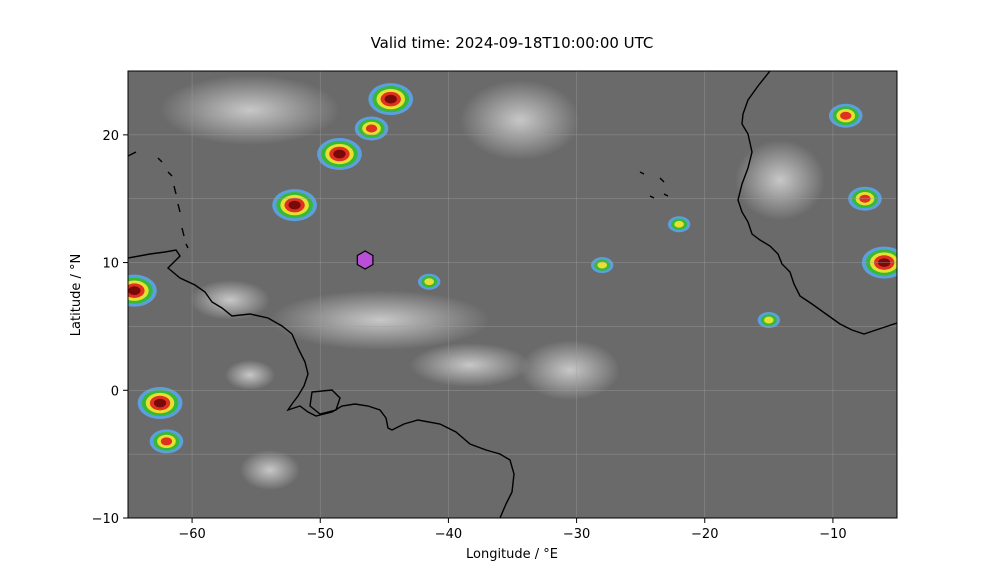  Describe the element at coordinates (191, 534) in the screenshot. I see `x-tick-label: −60` at that location.